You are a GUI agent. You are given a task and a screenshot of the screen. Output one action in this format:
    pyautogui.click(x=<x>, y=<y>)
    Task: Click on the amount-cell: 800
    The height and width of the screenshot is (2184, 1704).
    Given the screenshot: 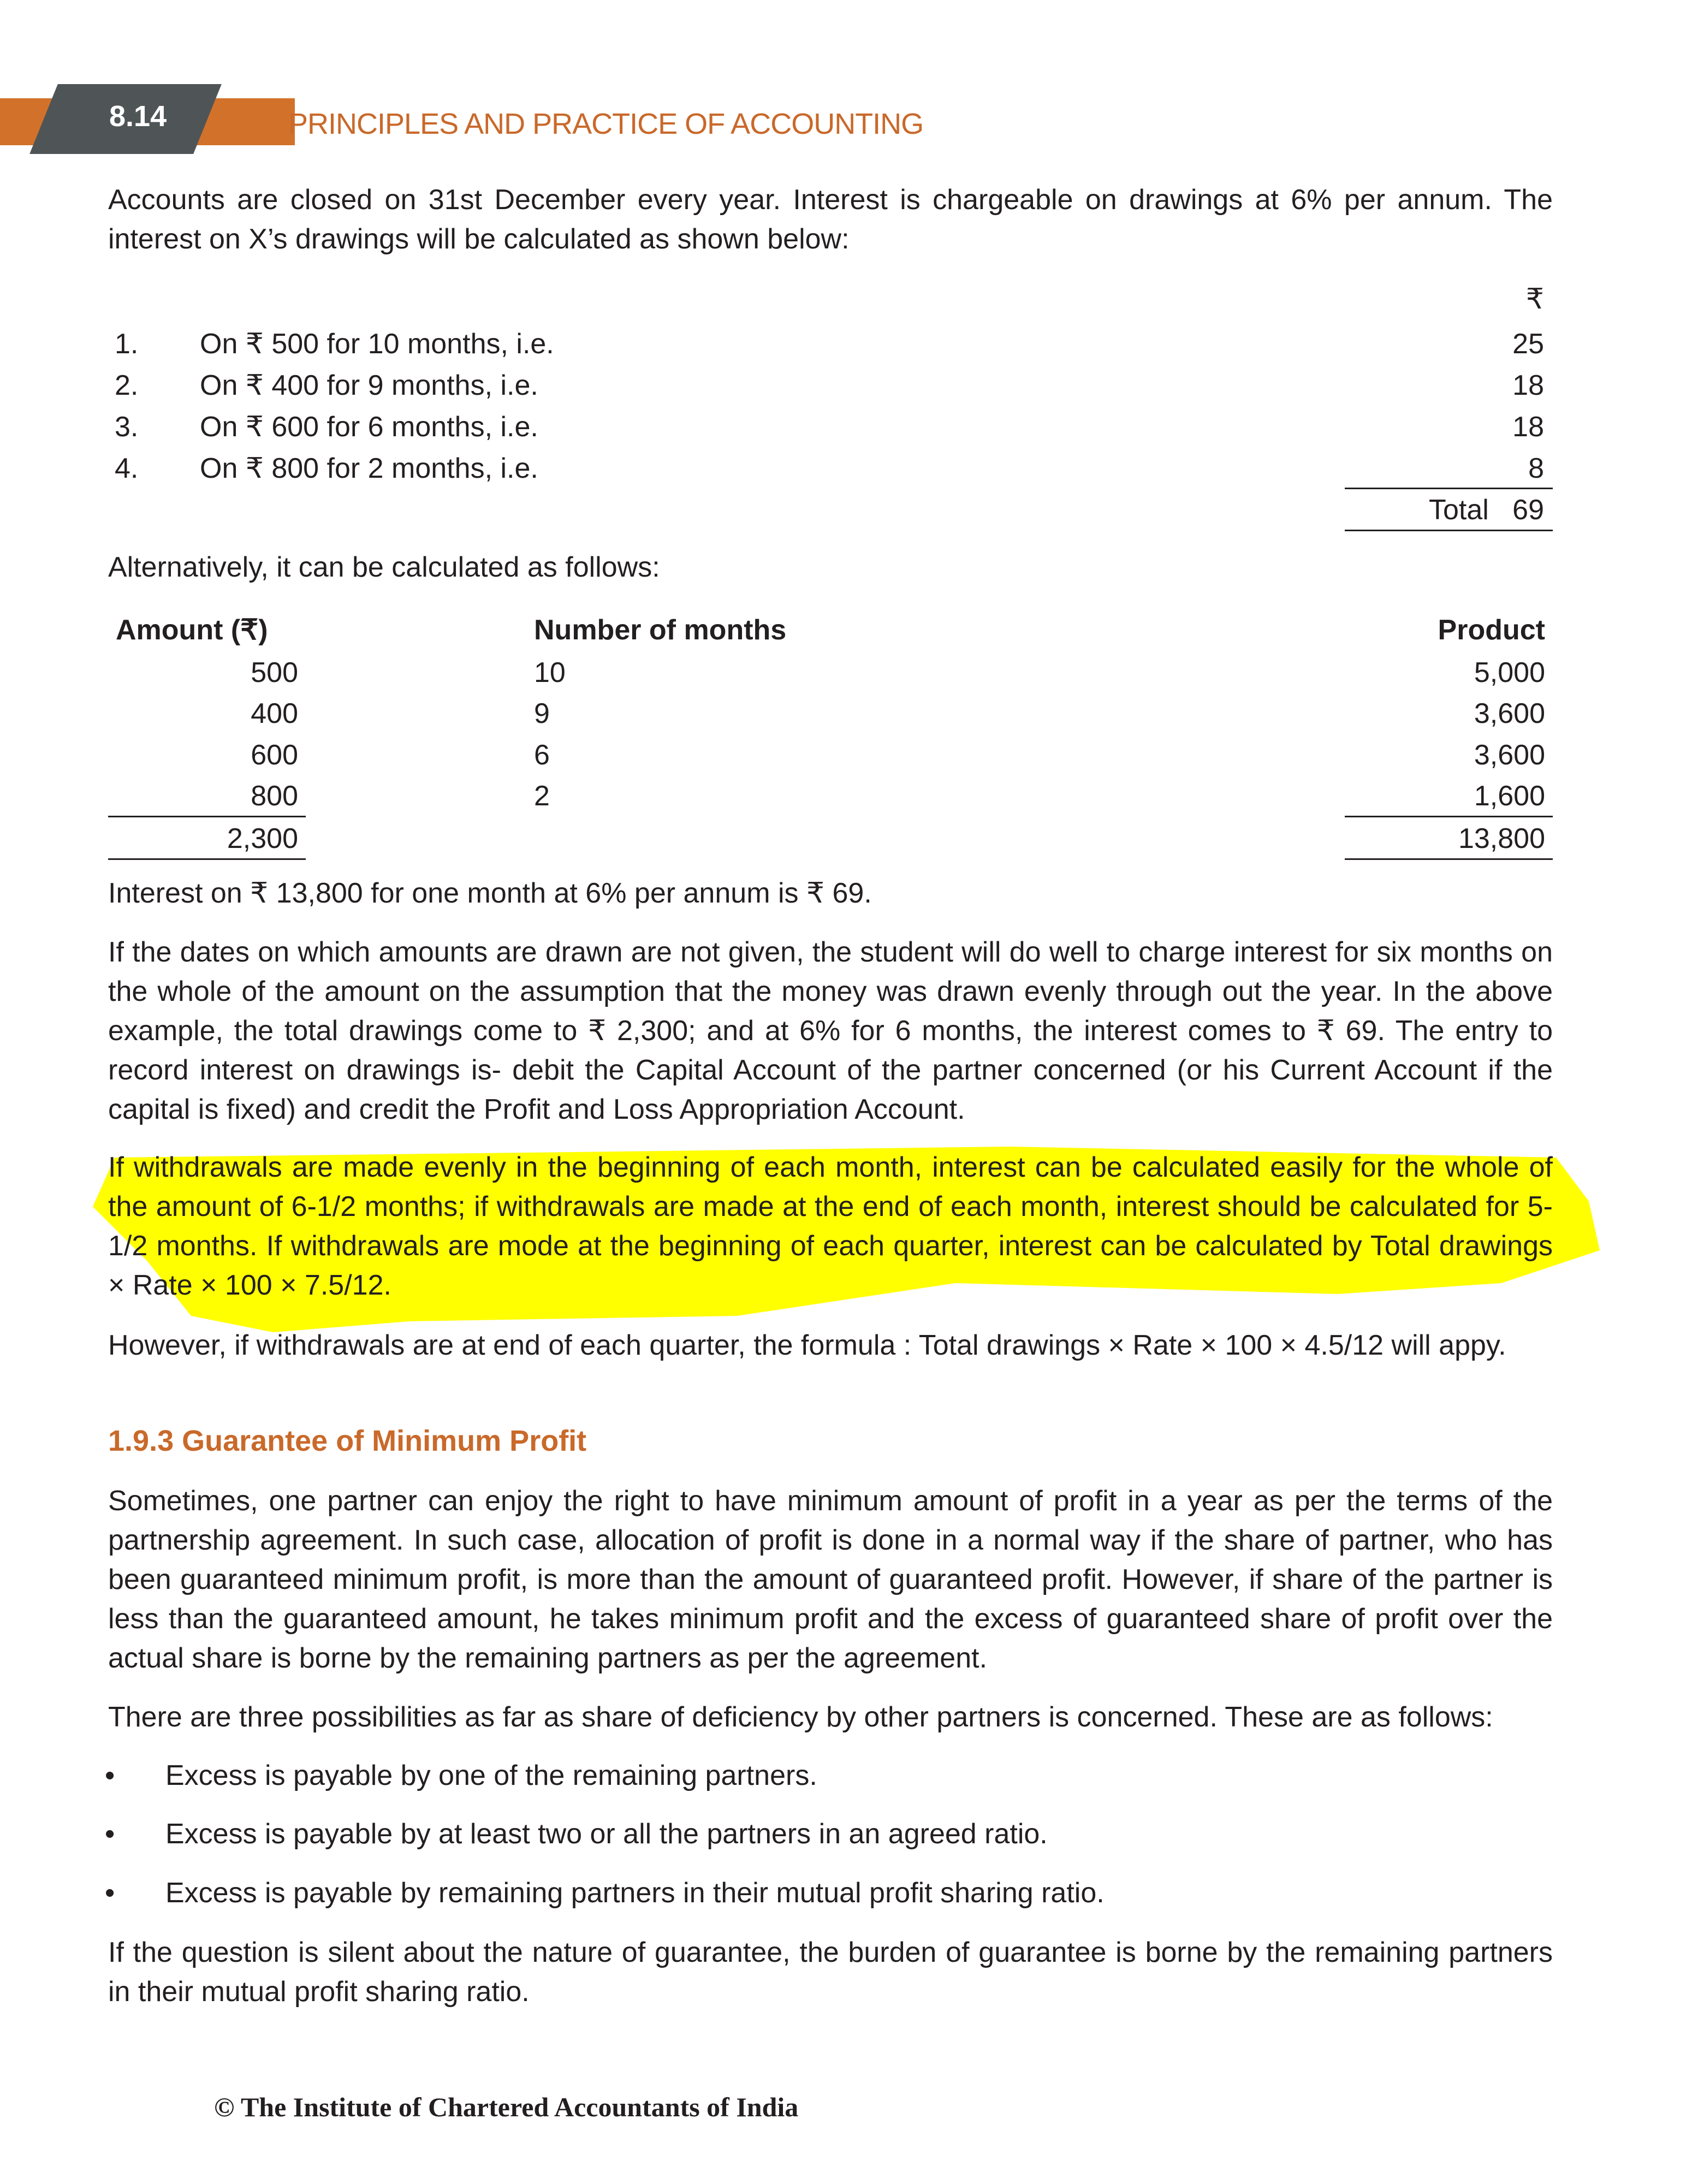 What is the action you would take?
    pyautogui.click(x=274, y=796)
    